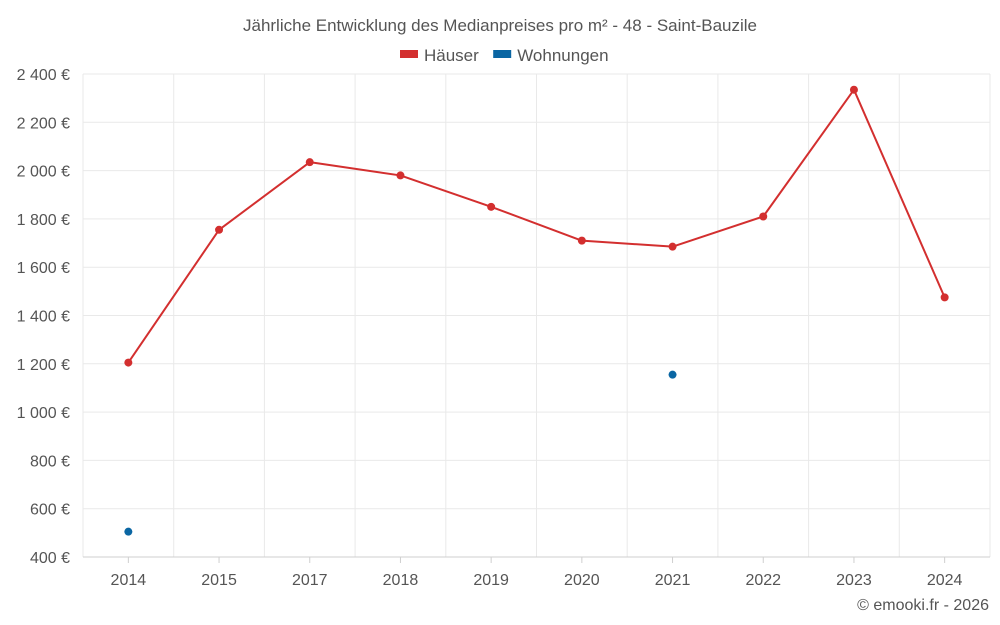 Image resolution: width=1000 pixels, height=625 pixels. Describe the element at coordinates (923, 605) in the screenshot. I see `credit-text: © emooki.fr - 2026` at that location.